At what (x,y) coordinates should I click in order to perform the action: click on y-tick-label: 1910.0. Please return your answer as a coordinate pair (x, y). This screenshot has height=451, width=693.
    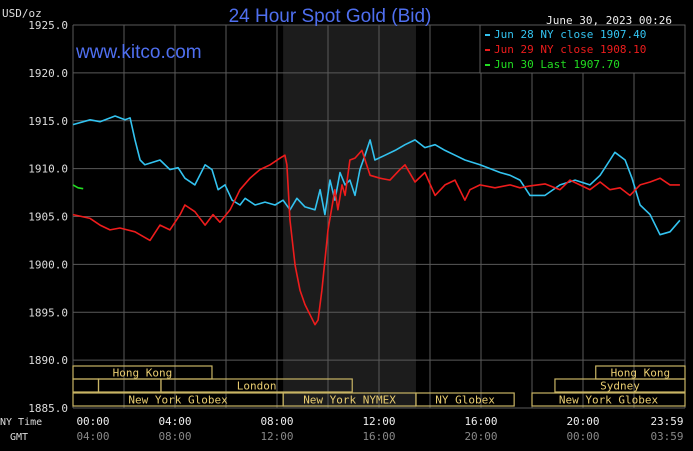
    Looking at the image, I should click on (48, 169).